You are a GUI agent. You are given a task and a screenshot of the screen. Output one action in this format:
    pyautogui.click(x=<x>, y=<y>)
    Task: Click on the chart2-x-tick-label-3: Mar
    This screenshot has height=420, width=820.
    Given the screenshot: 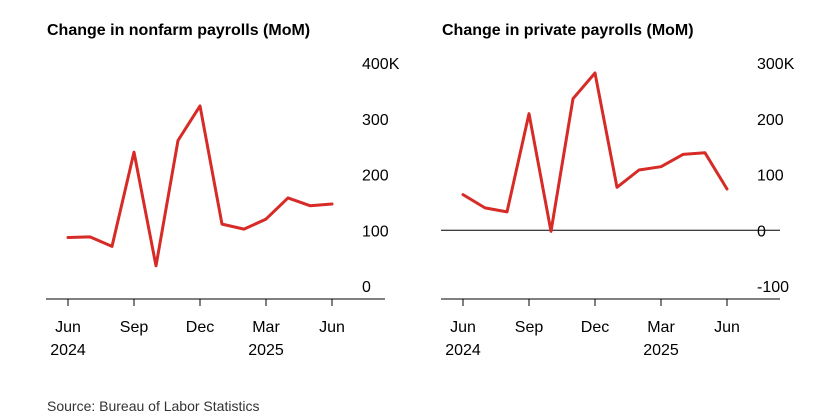 What is the action you would take?
    pyautogui.click(x=661, y=327)
    